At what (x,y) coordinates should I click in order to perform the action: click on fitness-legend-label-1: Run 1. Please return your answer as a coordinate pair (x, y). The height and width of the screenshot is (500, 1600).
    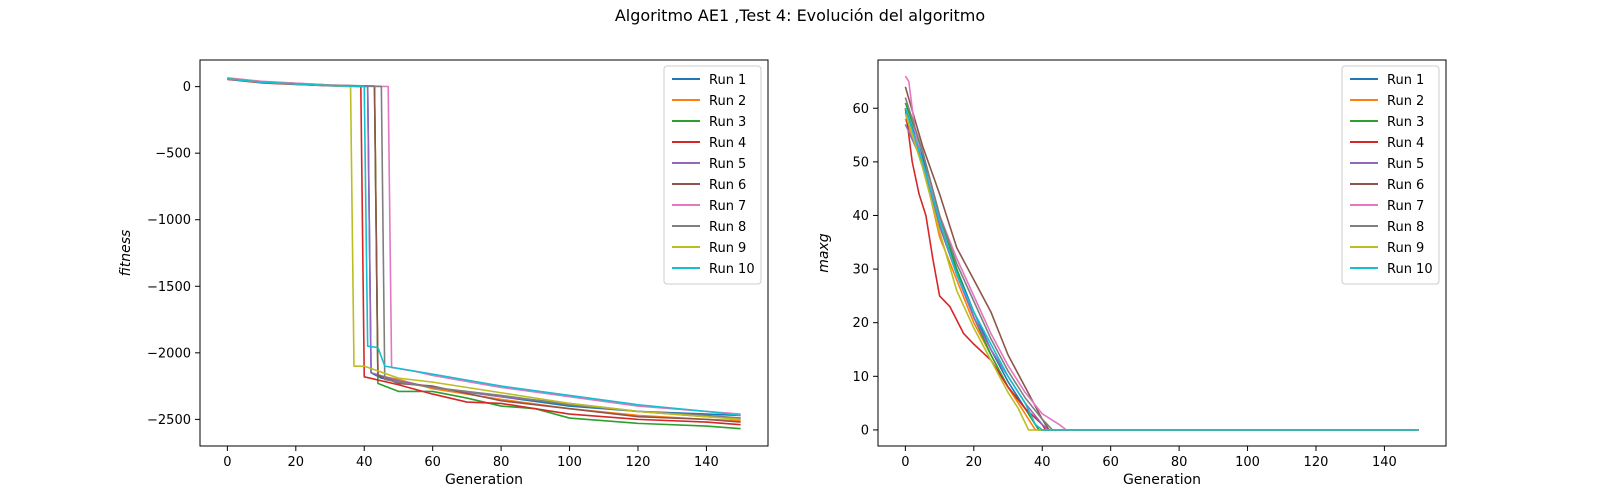
    Looking at the image, I should click on (727, 80).